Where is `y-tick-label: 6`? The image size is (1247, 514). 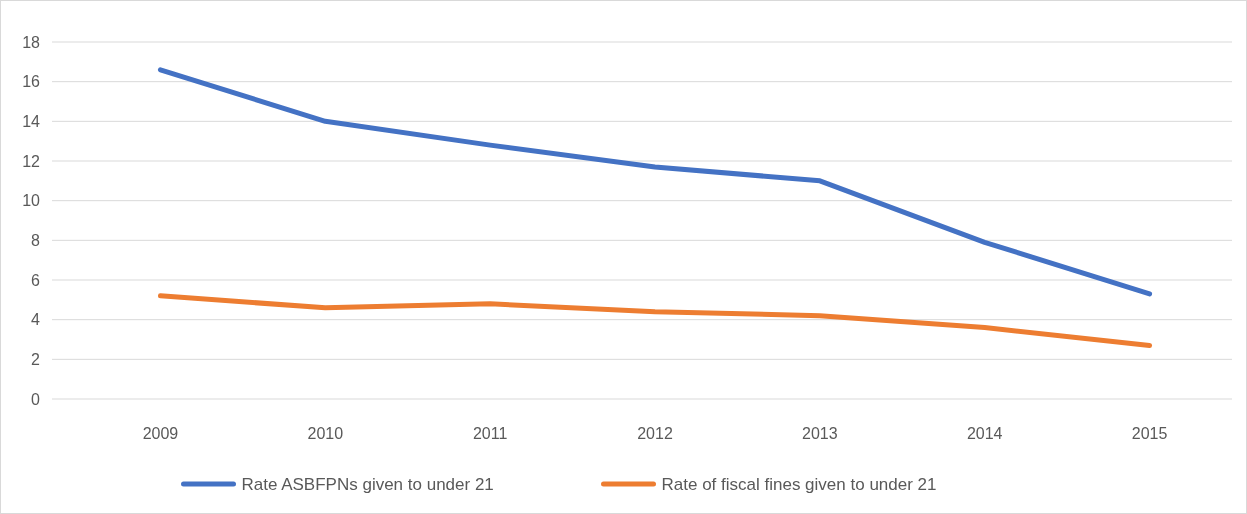 y-tick-label: 6 is located at coordinates (36, 280).